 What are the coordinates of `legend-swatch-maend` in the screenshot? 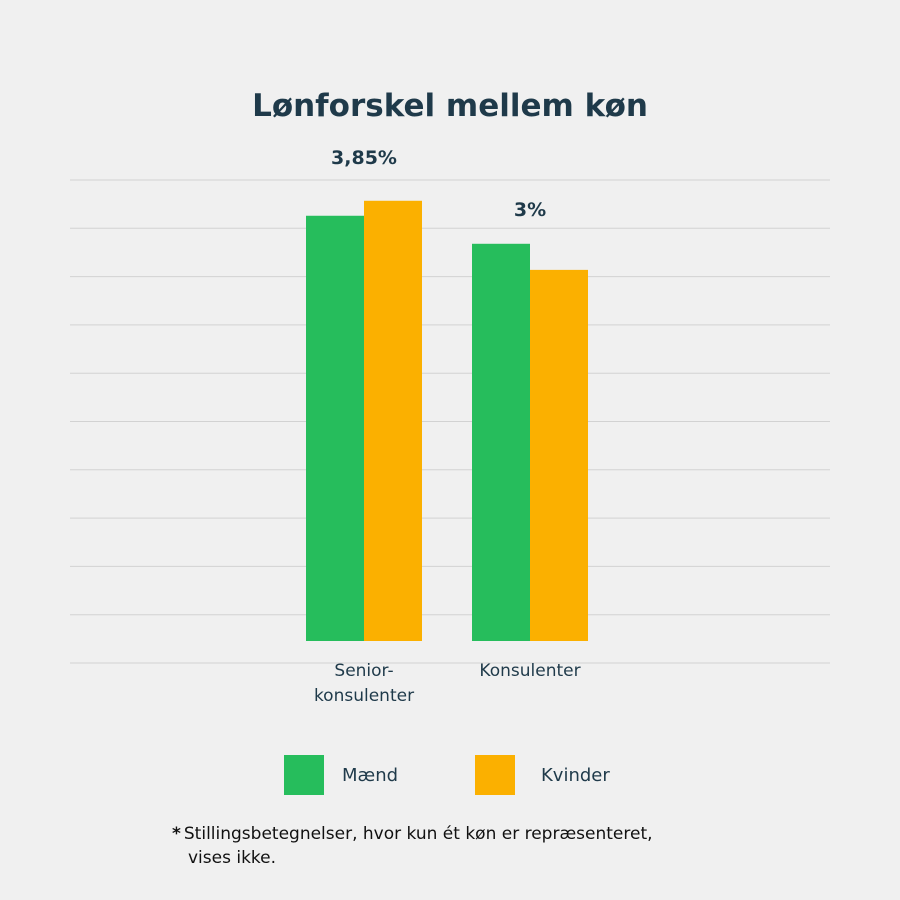 It's located at (304, 775).